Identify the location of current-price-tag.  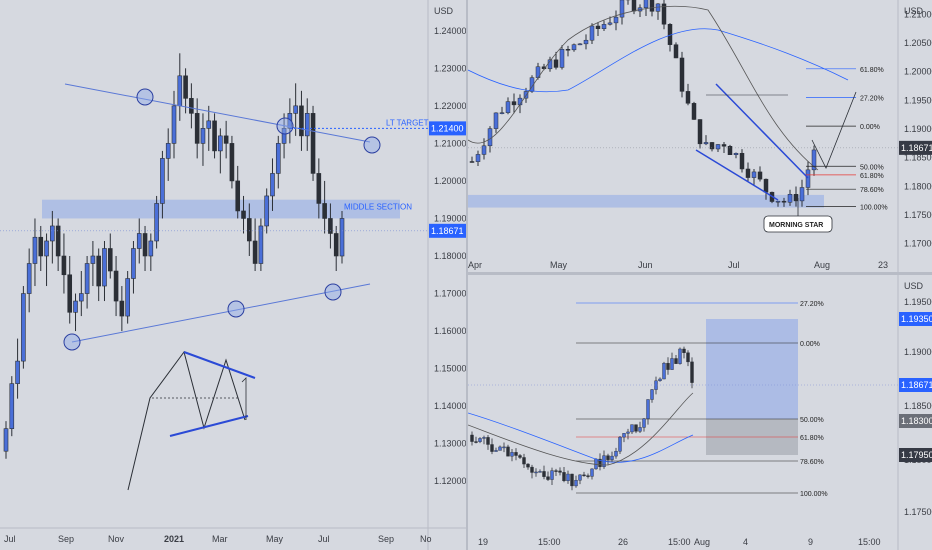
(447, 230).